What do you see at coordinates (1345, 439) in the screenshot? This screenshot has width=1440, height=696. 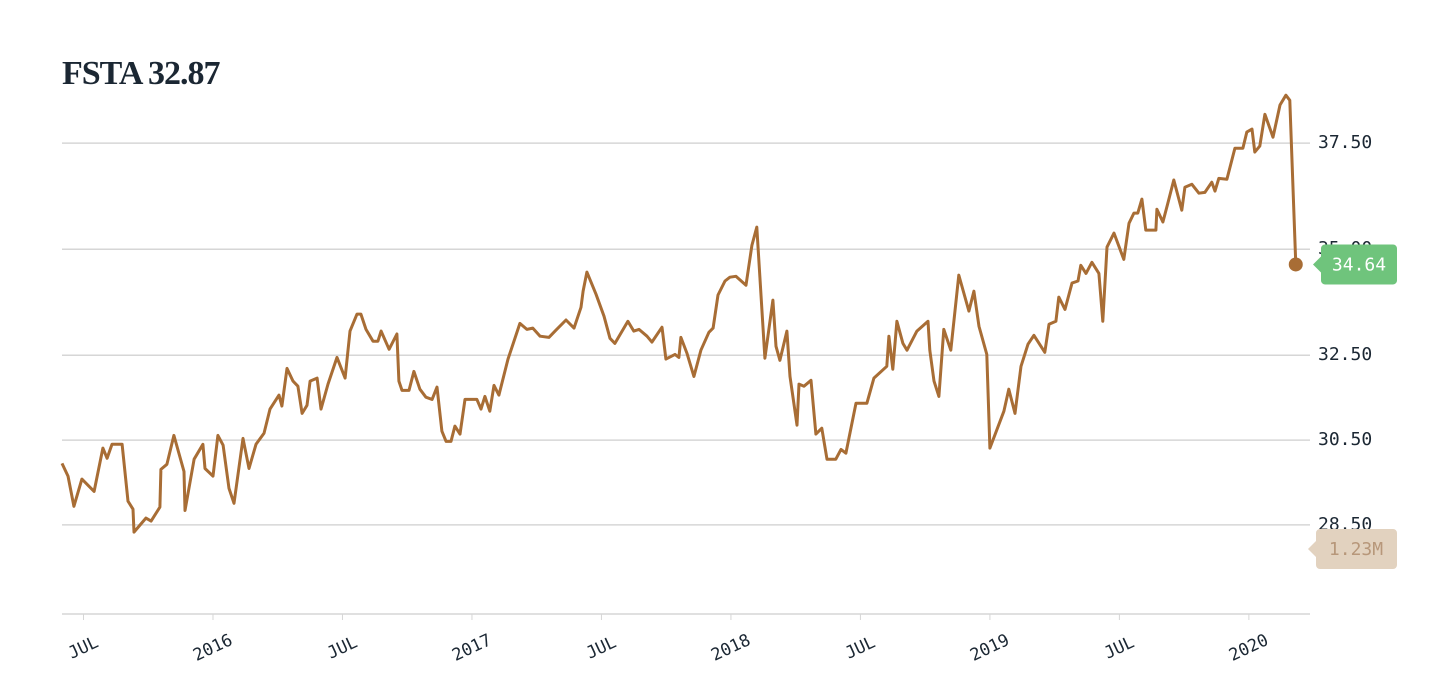 I see `y-tick-label: 30.50` at bounding box center [1345, 439].